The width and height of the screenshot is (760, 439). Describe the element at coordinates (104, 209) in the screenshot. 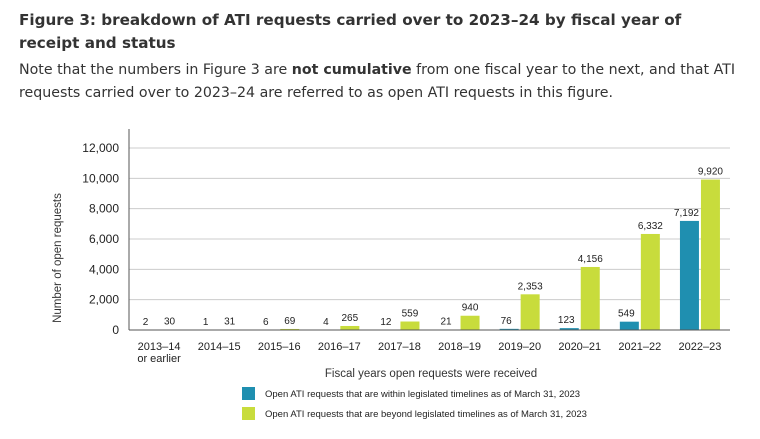

I see `y-tick-label: 8,000` at that location.